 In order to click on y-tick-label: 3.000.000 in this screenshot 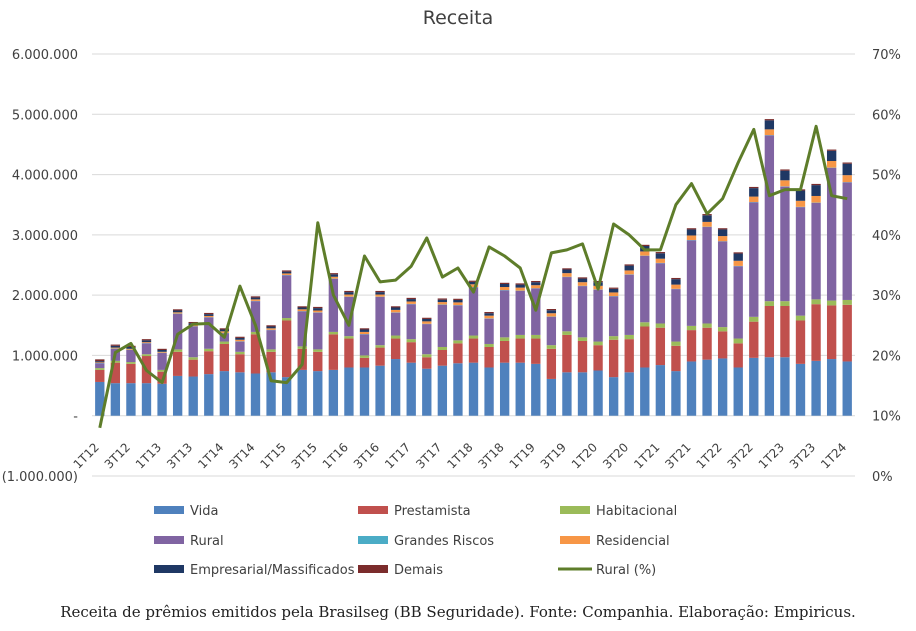, I will do `click(45, 236)`.